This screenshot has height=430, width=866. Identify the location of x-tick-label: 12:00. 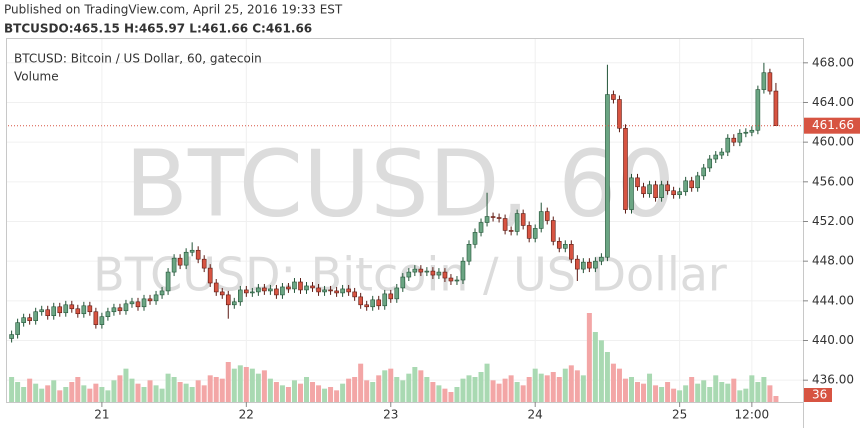
(752, 415).